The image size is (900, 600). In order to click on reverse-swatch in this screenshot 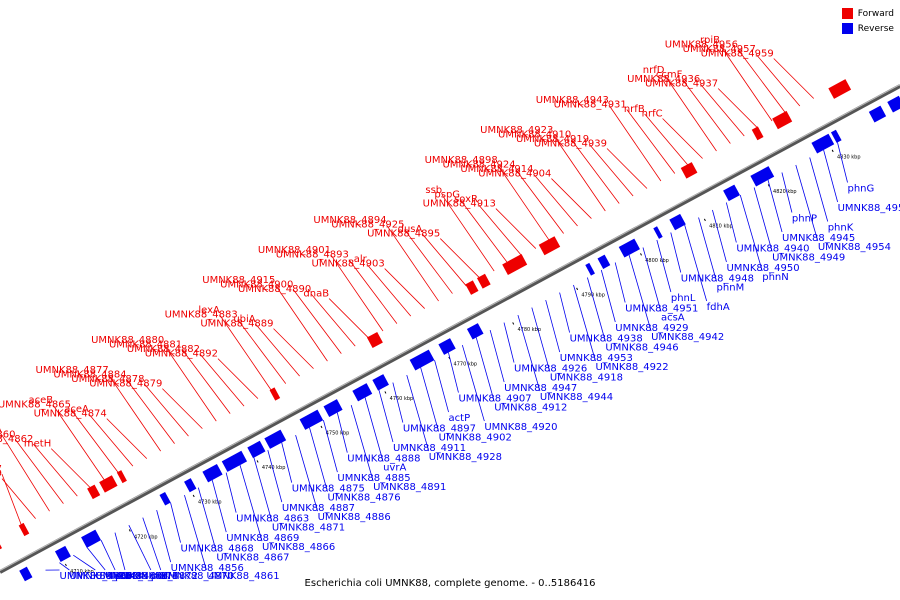, I will do `click(847, 28)`.